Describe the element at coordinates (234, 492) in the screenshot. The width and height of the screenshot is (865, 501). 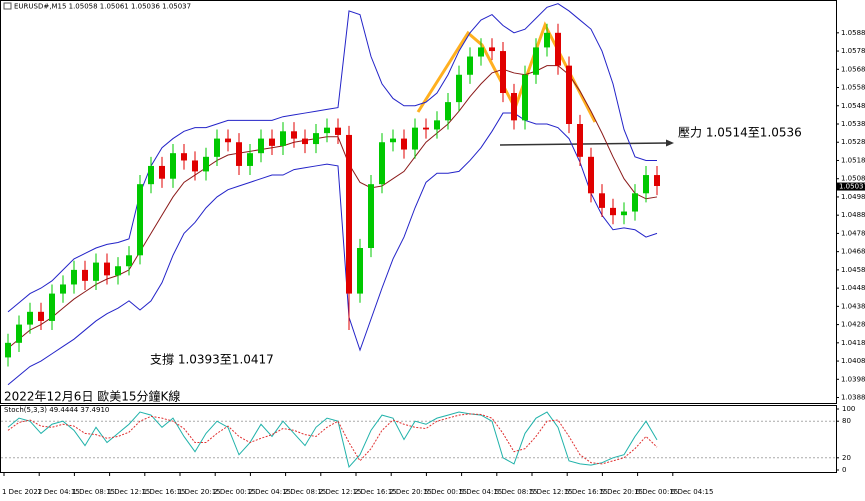
I see `x-tick-label: 2 Dec 00:15` at that location.